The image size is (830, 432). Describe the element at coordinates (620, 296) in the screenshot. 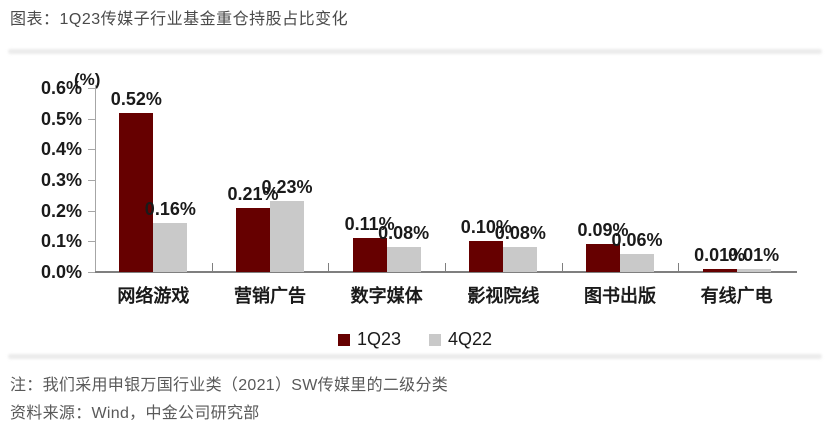

I see `category-label-5: 图书出版` at that location.